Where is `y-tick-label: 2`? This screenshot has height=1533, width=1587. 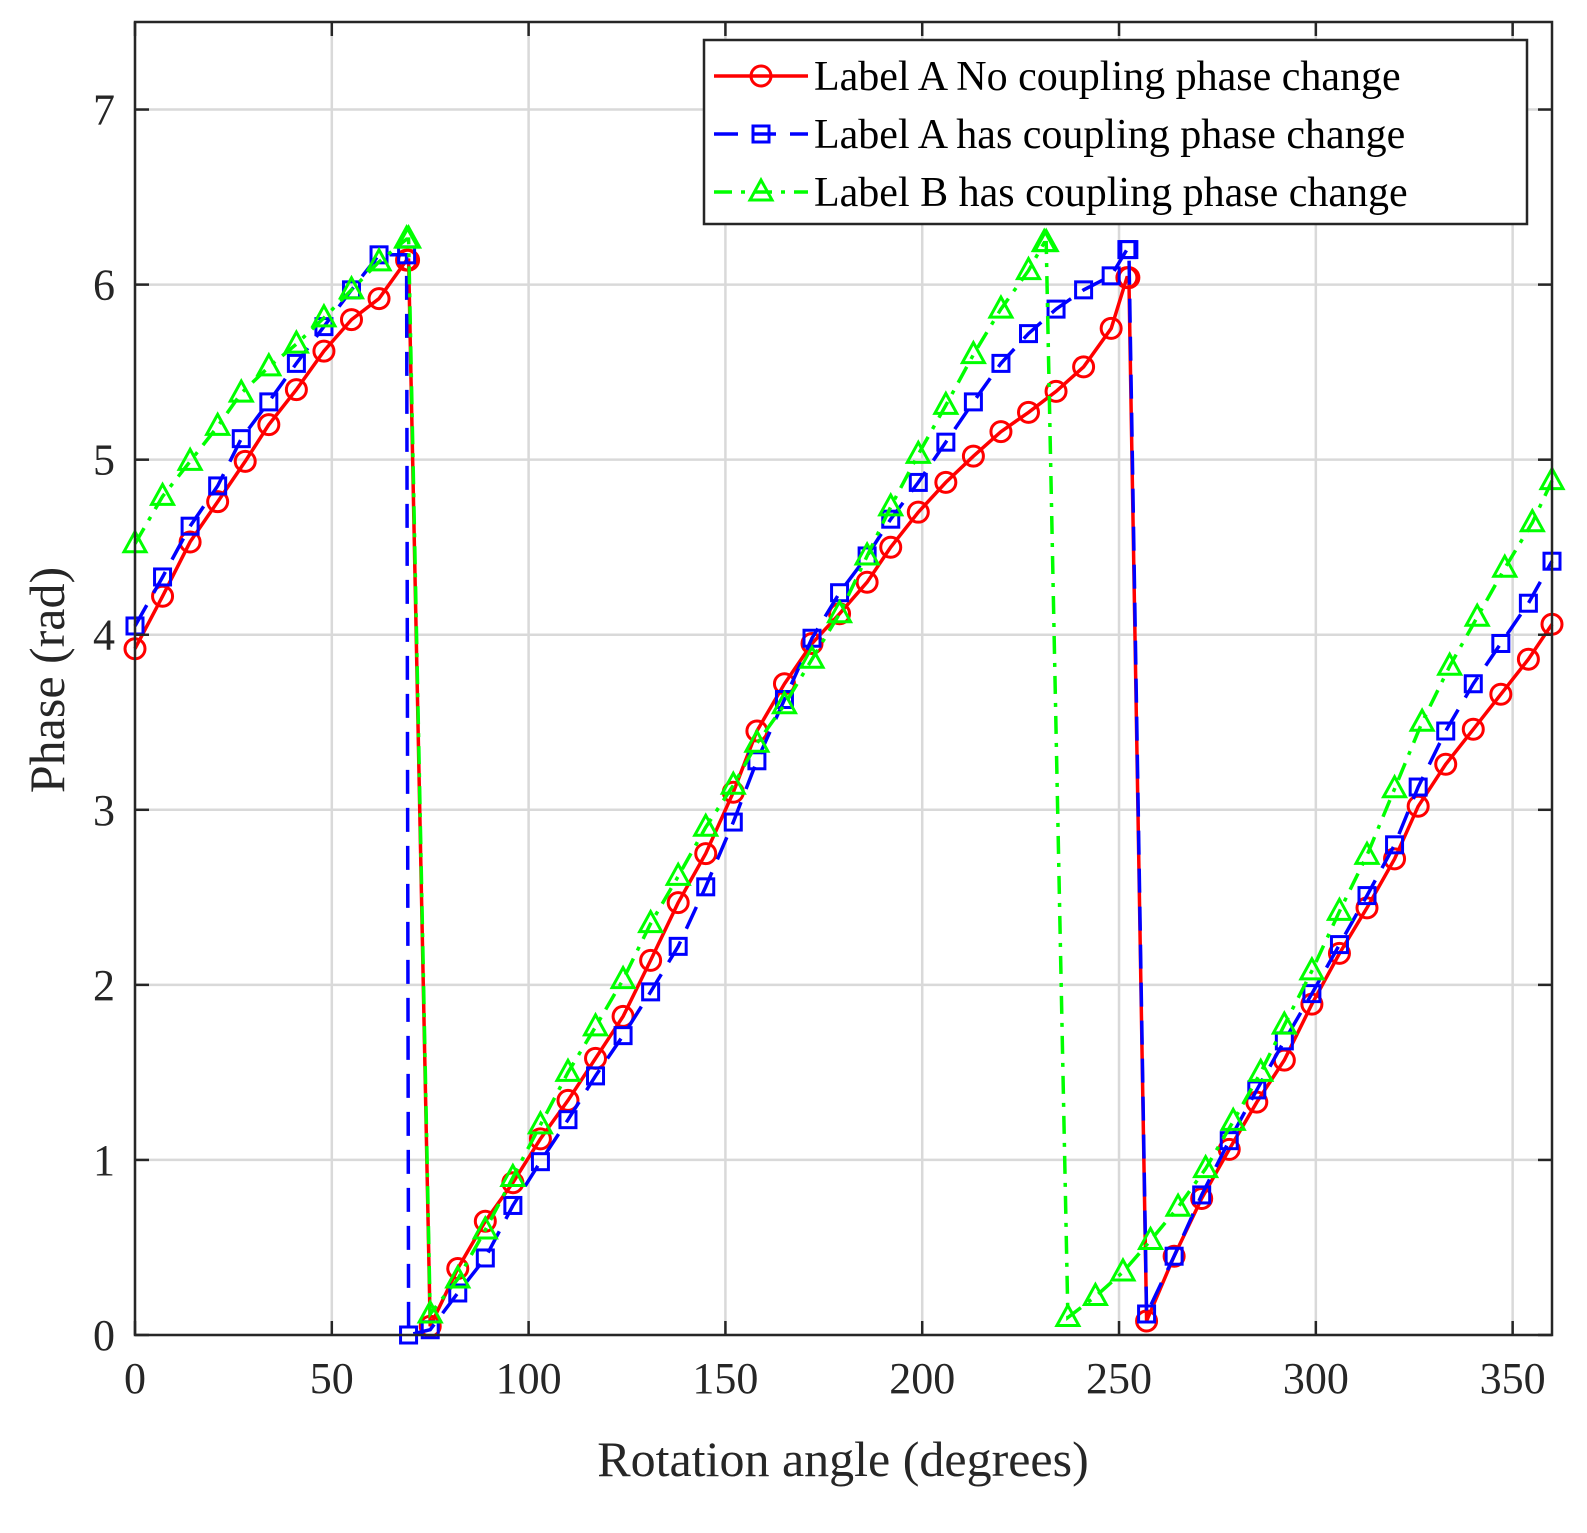
y-tick-label: 2 is located at coordinates (104, 985).